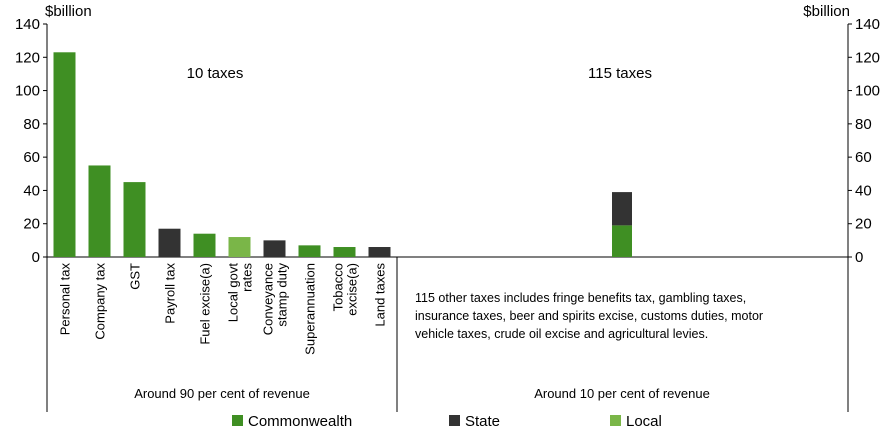  I want to click on right-y-tick-label: 100, so click(867, 91).